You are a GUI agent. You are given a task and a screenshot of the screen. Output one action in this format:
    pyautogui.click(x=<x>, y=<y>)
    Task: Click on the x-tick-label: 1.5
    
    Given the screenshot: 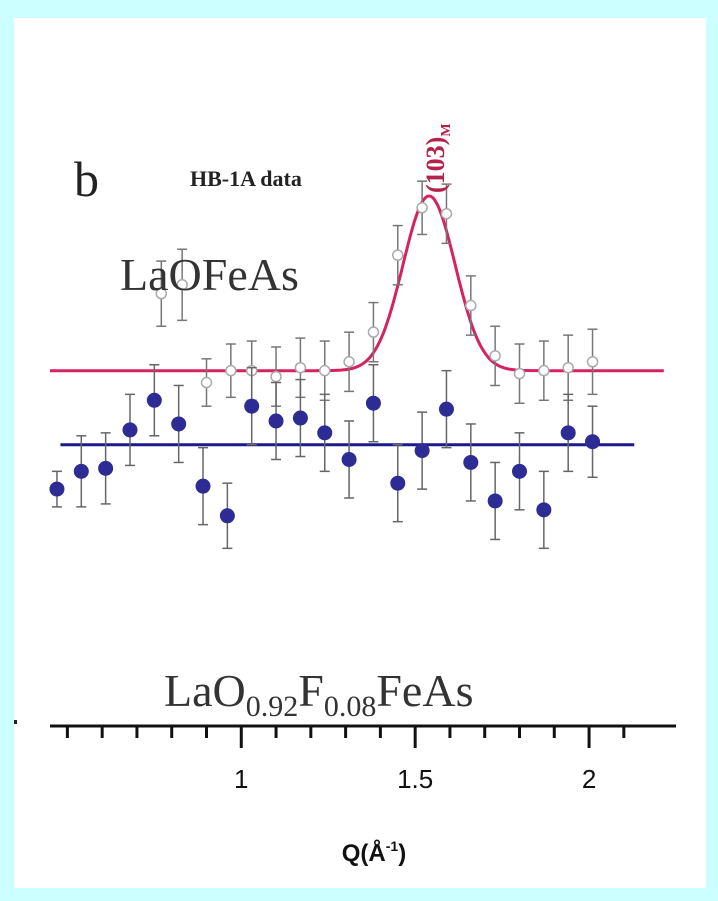 What is the action you would take?
    pyautogui.click(x=415, y=779)
    